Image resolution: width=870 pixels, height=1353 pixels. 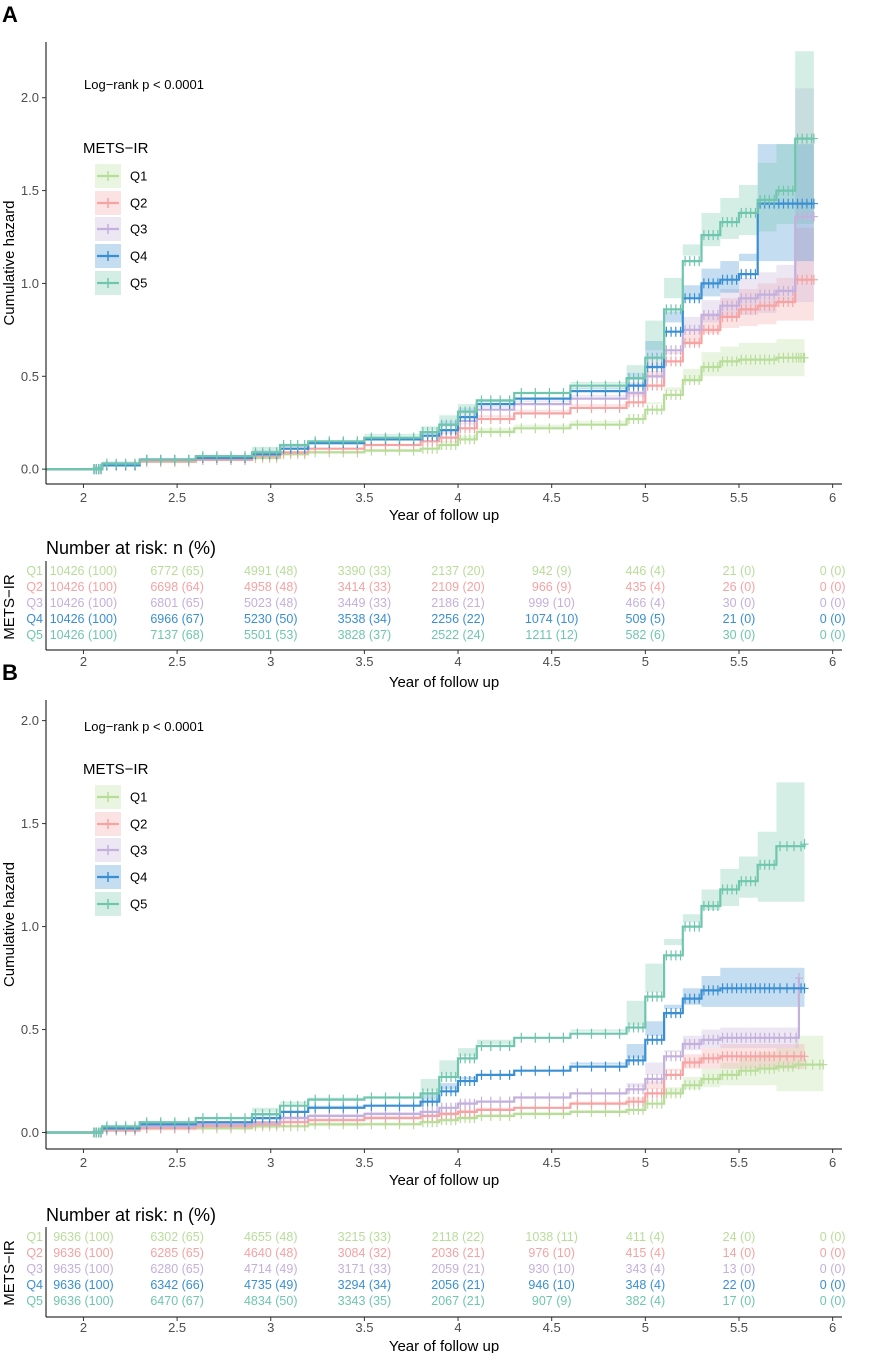 What do you see at coordinates (458, 1237) in the screenshot?
I see `risk-cell: 2118 (22)` at bounding box center [458, 1237].